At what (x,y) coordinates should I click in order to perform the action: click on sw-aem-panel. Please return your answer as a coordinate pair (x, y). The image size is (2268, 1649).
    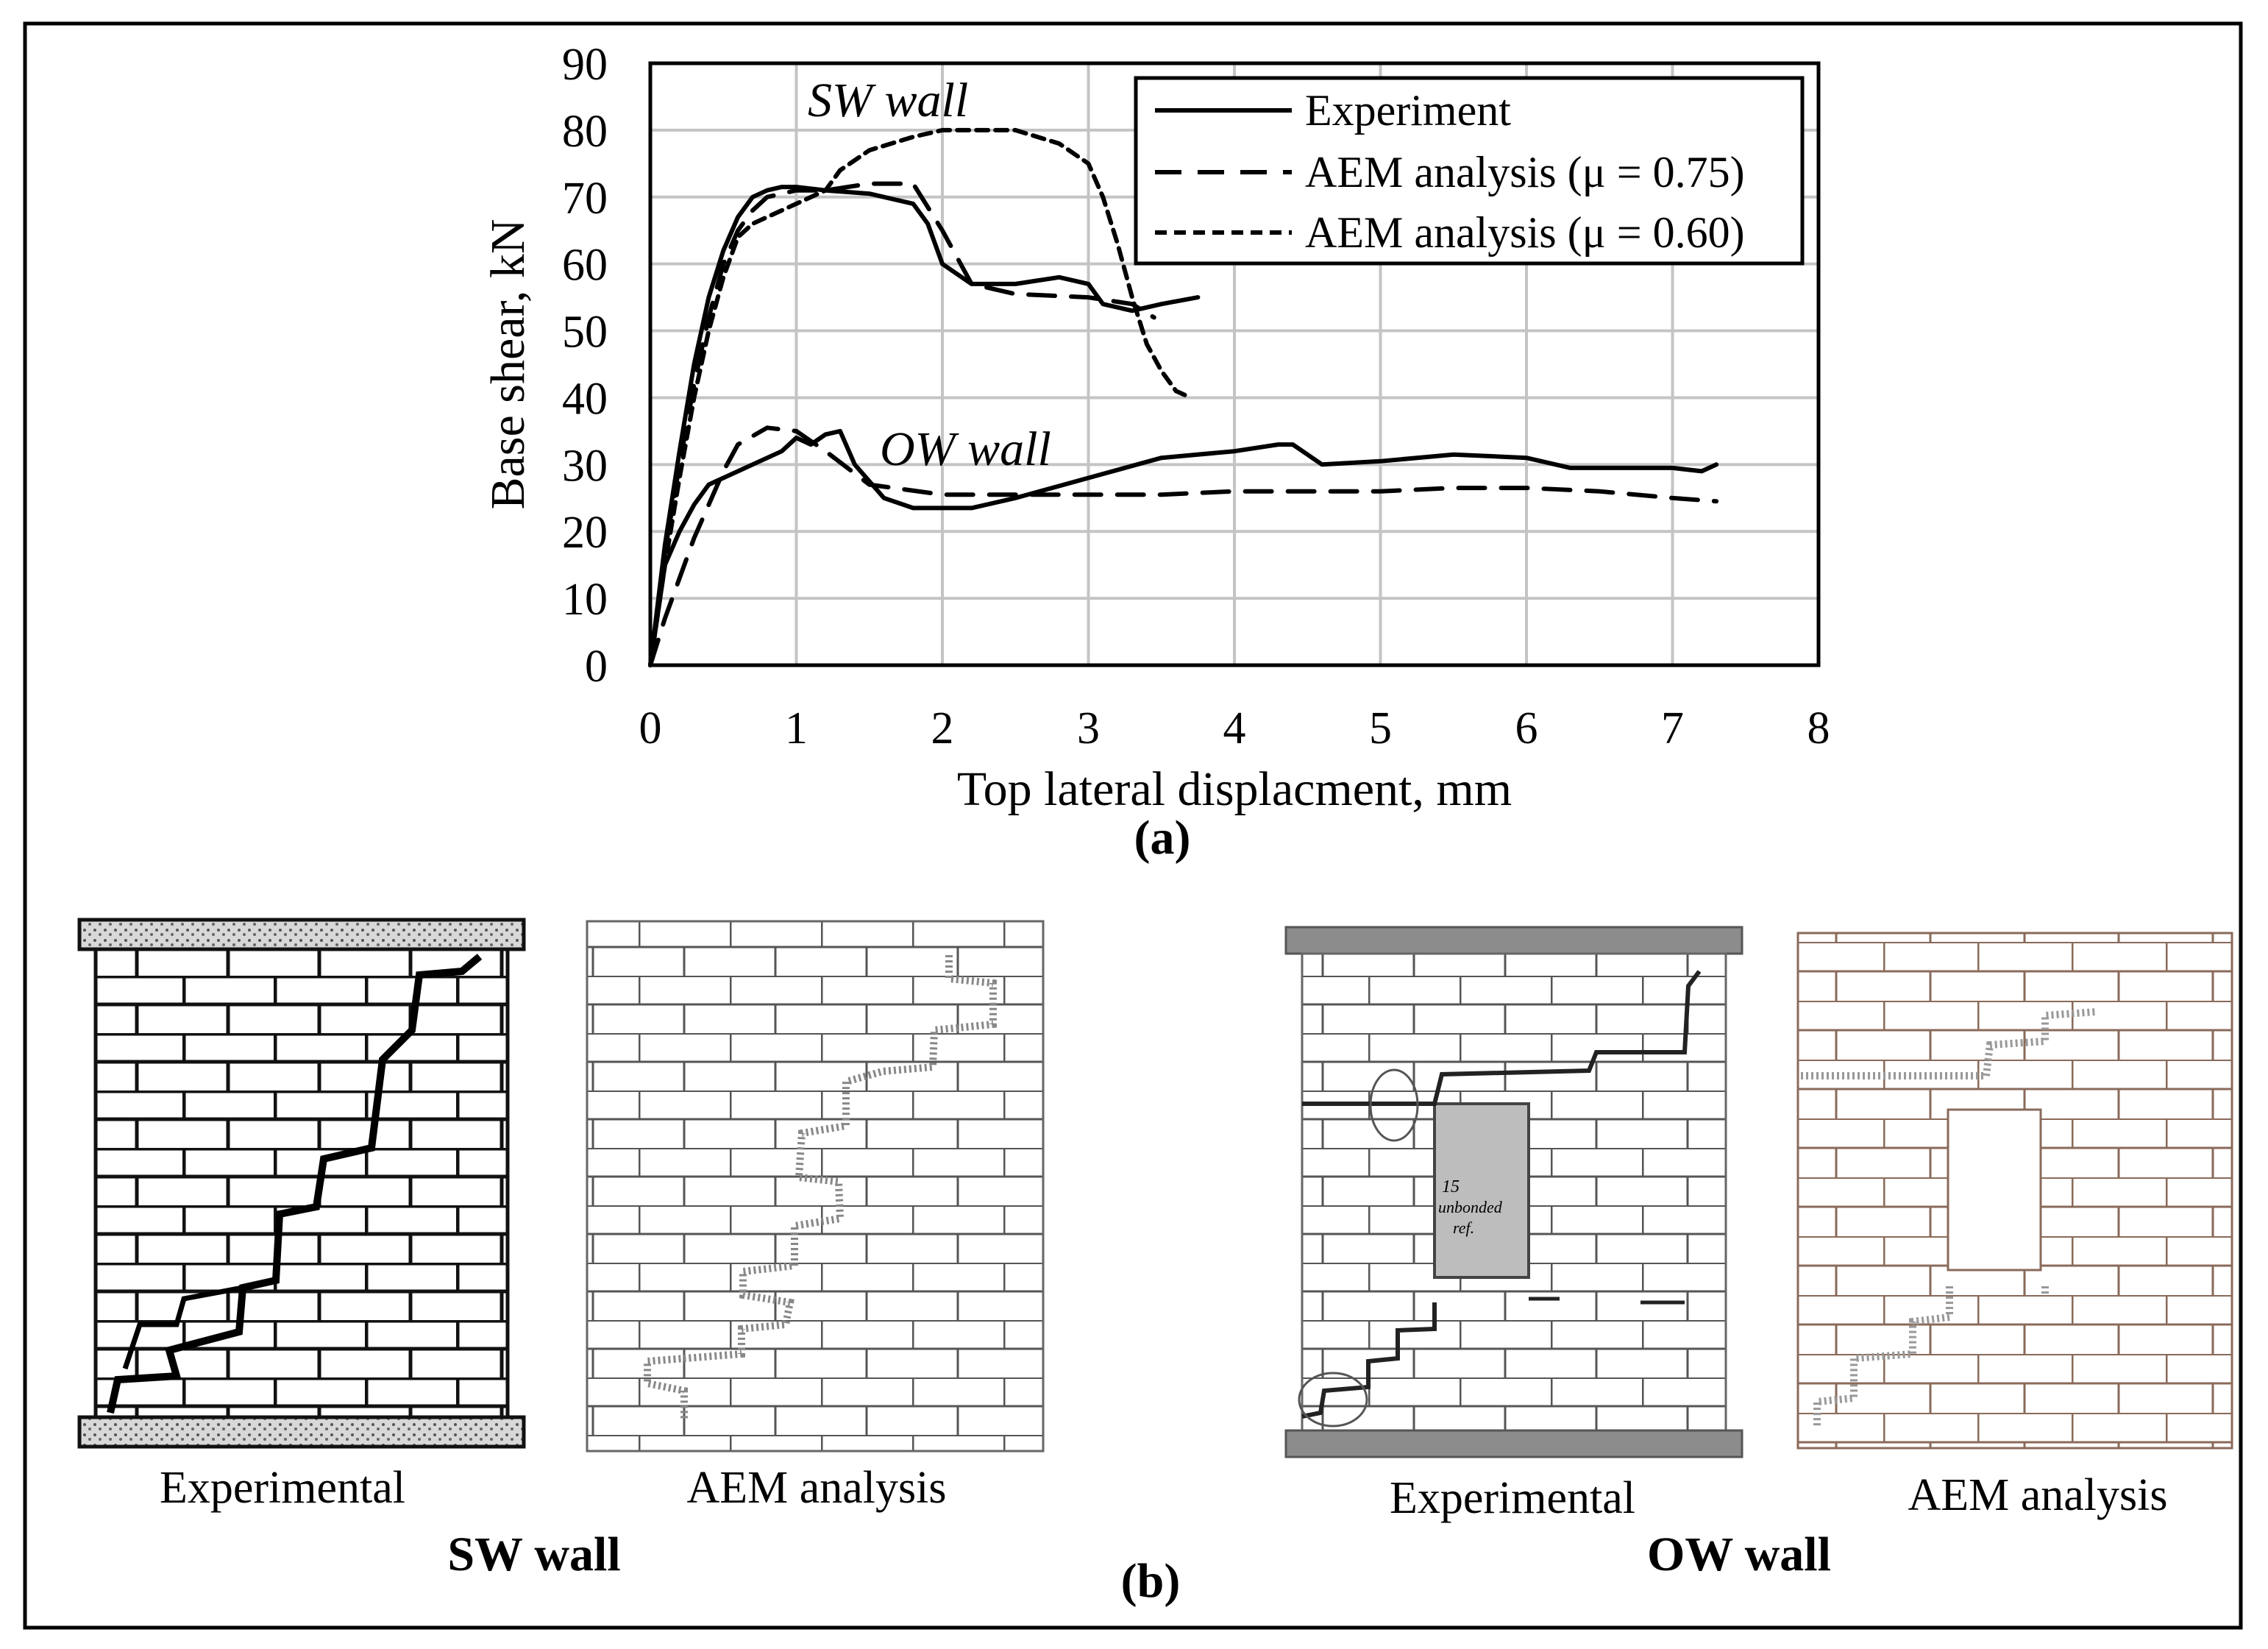
    Looking at the image, I should click on (816, 1186).